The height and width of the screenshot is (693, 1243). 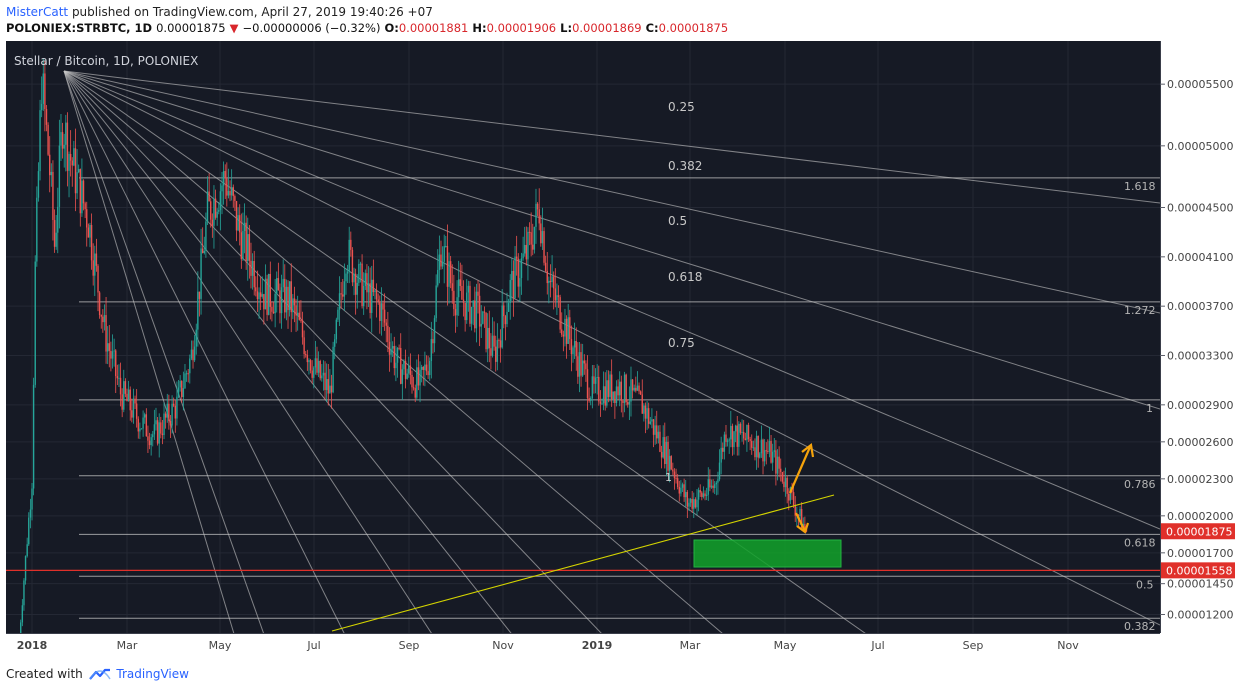 What do you see at coordinates (685, 277) in the screenshot?
I see `fib-fan-label: 0.618` at bounding box center [685, 277].